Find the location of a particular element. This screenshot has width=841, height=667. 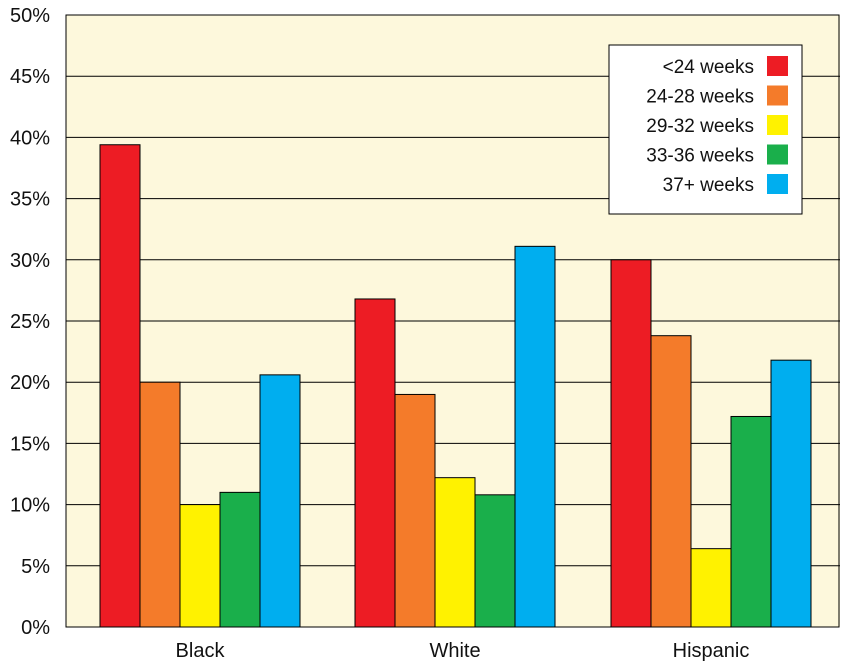

y-tick-label: 30% is located at coordinates (30, 261).